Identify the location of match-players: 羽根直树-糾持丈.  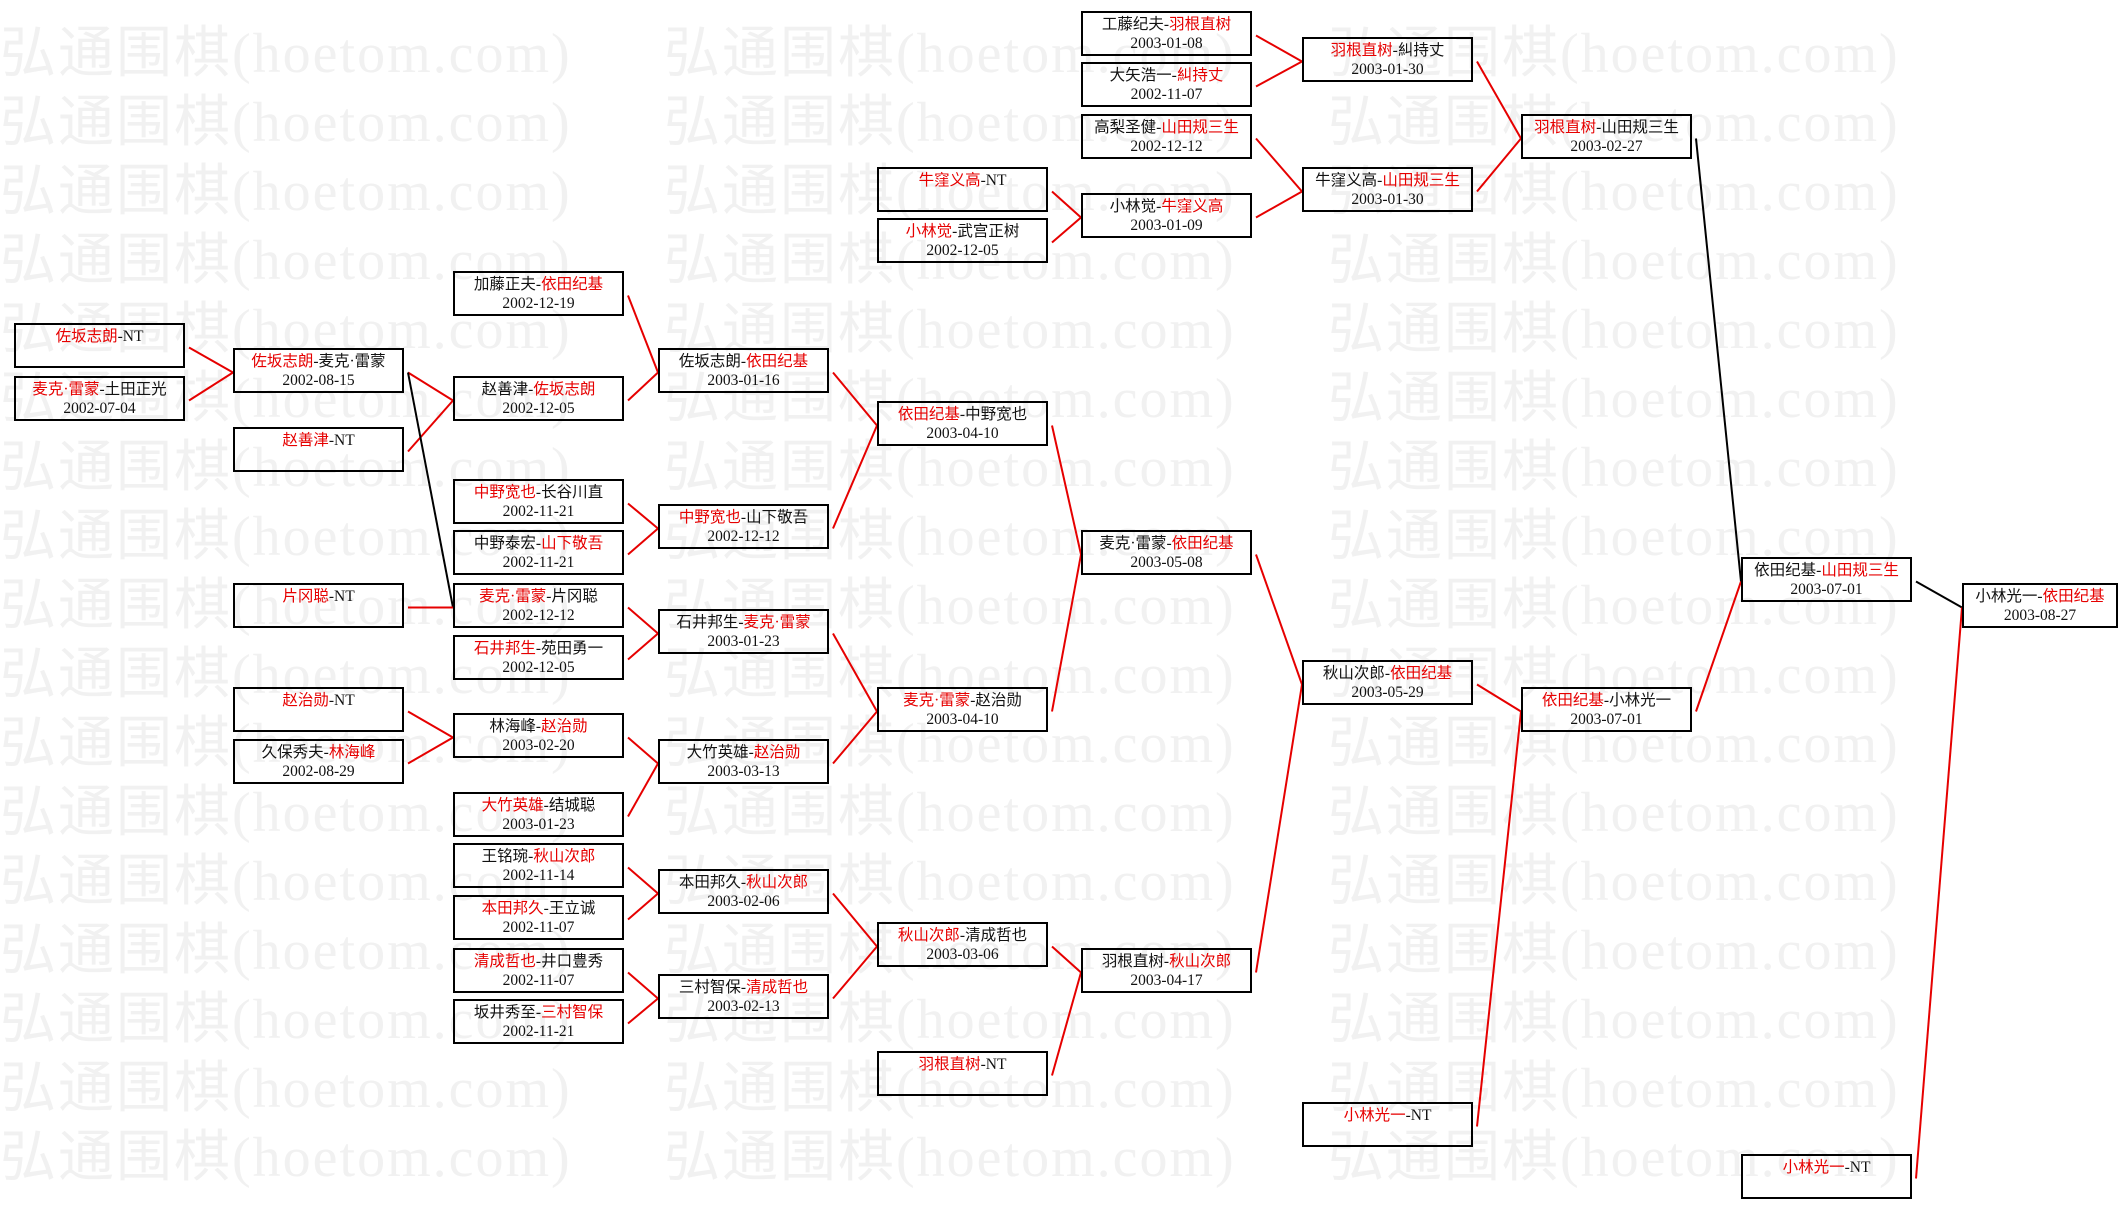
(1387, 49).